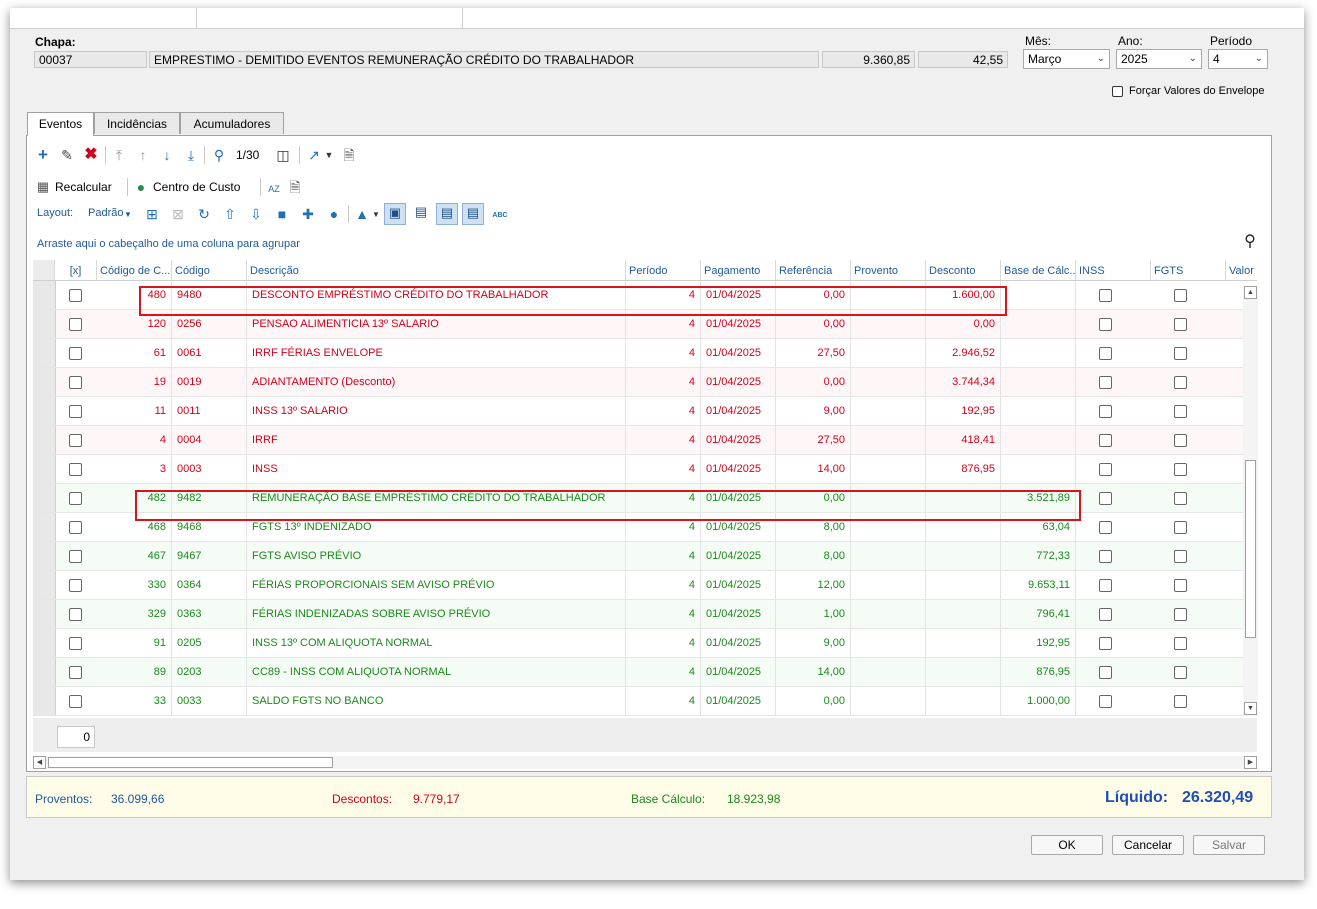 The width and height of the screenshot is (1317, 909). I want to click on view-split-icon: ▤, so click(421, 211).